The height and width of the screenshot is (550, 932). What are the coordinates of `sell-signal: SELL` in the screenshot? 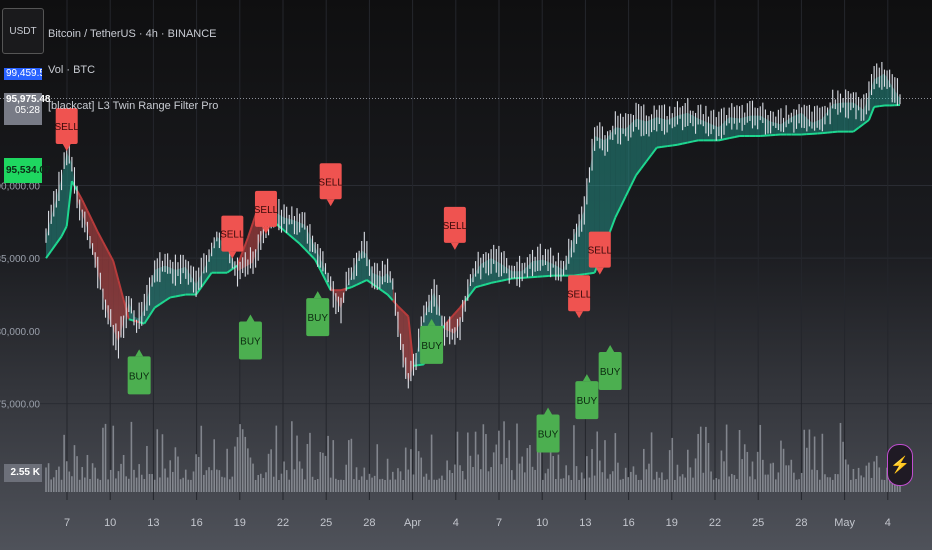 It's located at (232, 237).